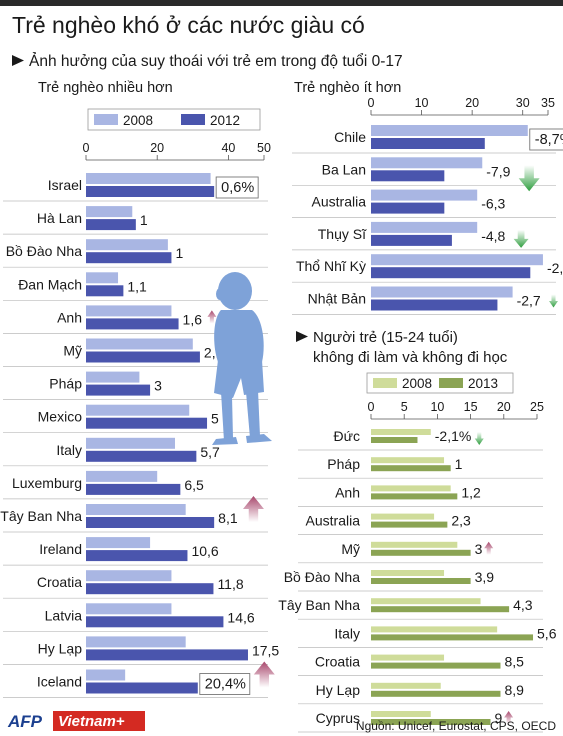 This screenshot has height=736, width=563. What do you see at coordinates (555, 268) in the screenshot?
I see `data-label: -2,8` at bounding box center [555, 268].